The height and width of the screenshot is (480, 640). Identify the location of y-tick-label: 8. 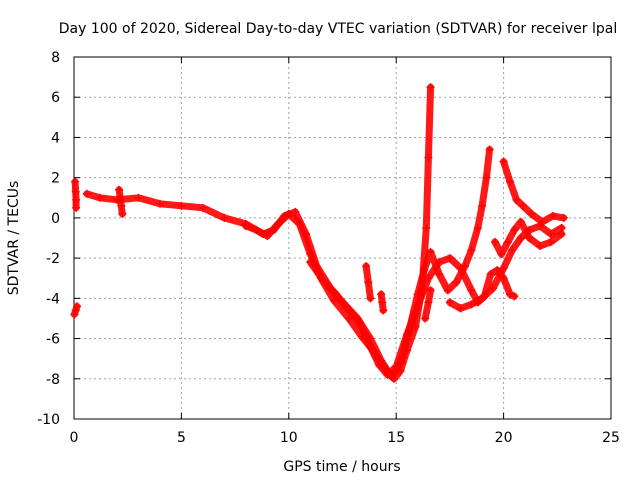
(55, 58).